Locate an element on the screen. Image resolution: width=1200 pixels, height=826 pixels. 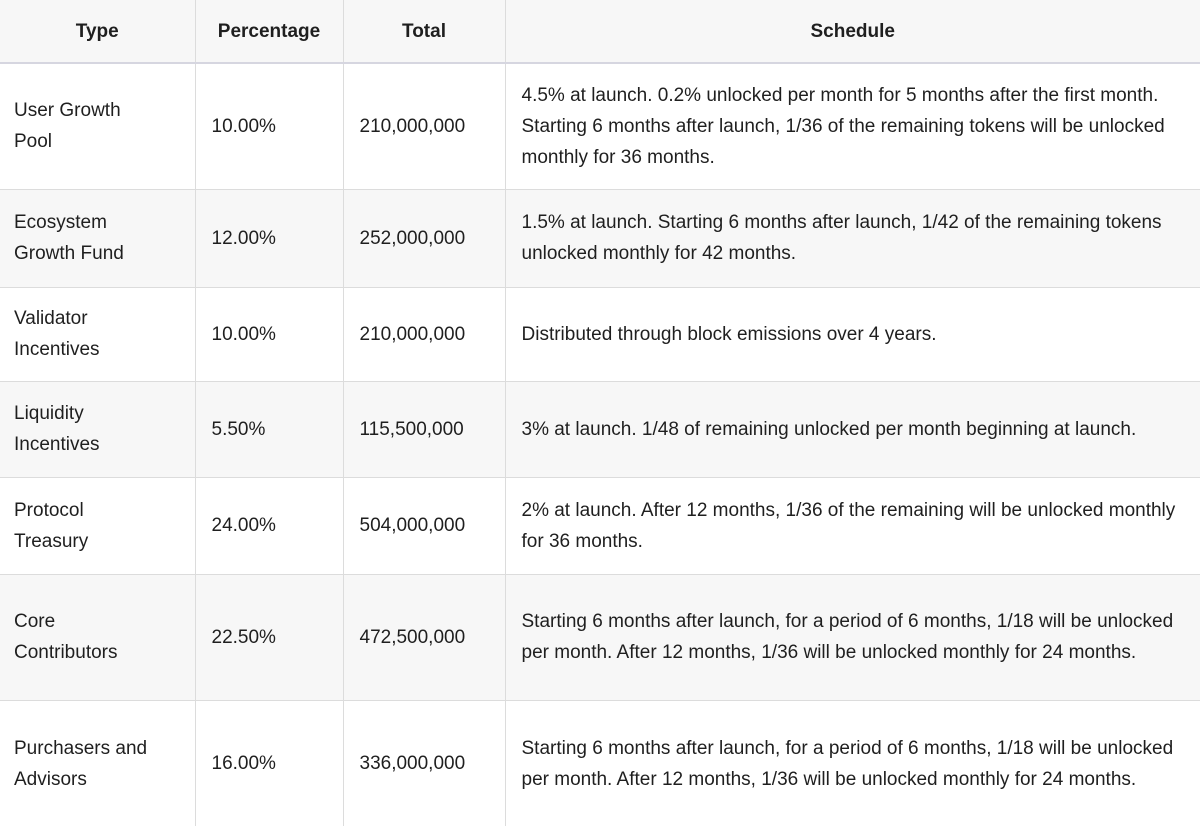
type-cell: Purchasers and Advisors is located at coordinates (98, 762).